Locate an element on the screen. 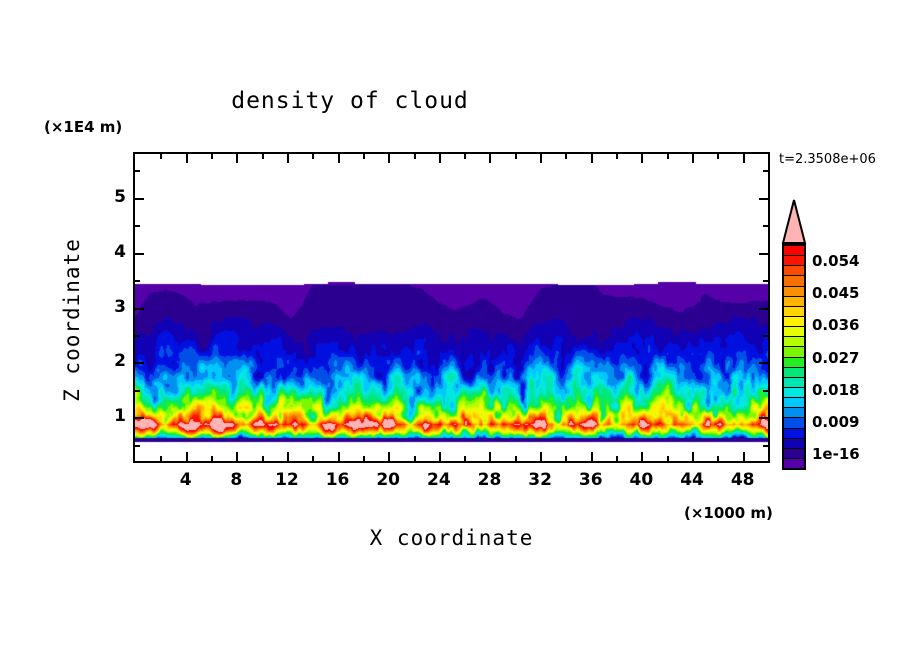 This screenshot has height=654, width=904. y-tick-label-1: 1 is located at coordinates (120, 416).